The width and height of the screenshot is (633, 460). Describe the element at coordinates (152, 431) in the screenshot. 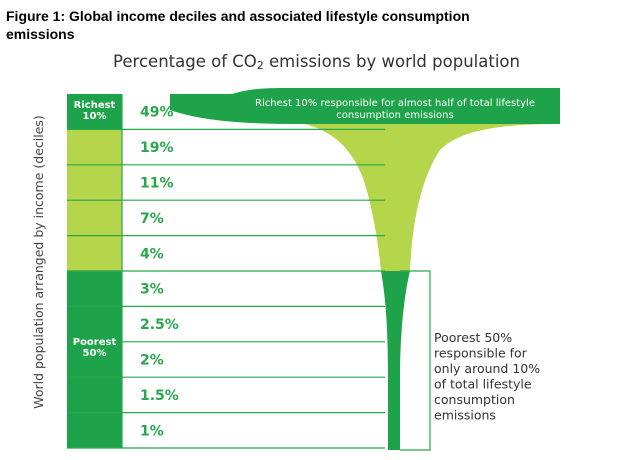

I see `data-label: 1%` at that location.